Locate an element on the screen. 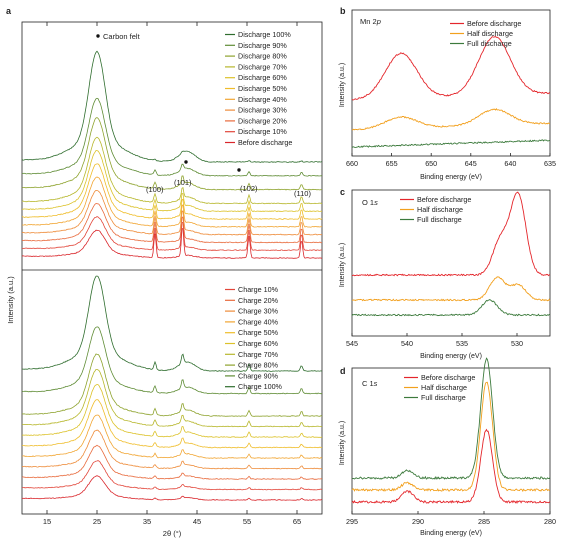  legend-charge-label-0: Charge 10% is located at coordinates (258, 289).